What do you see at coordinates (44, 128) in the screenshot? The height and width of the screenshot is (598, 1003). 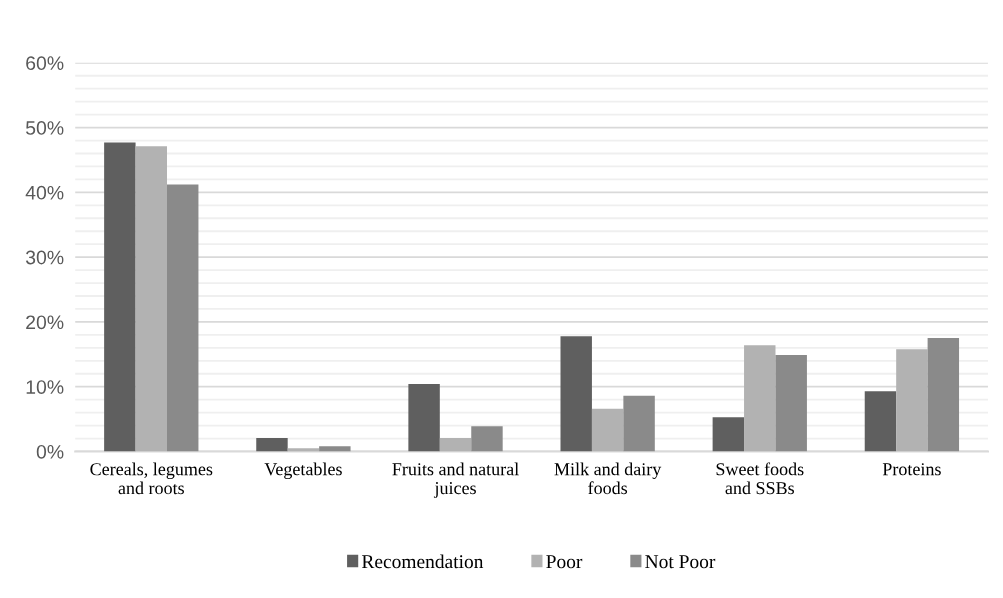 I see `y-tick-label: 50%` at bounding box center [44, 128].